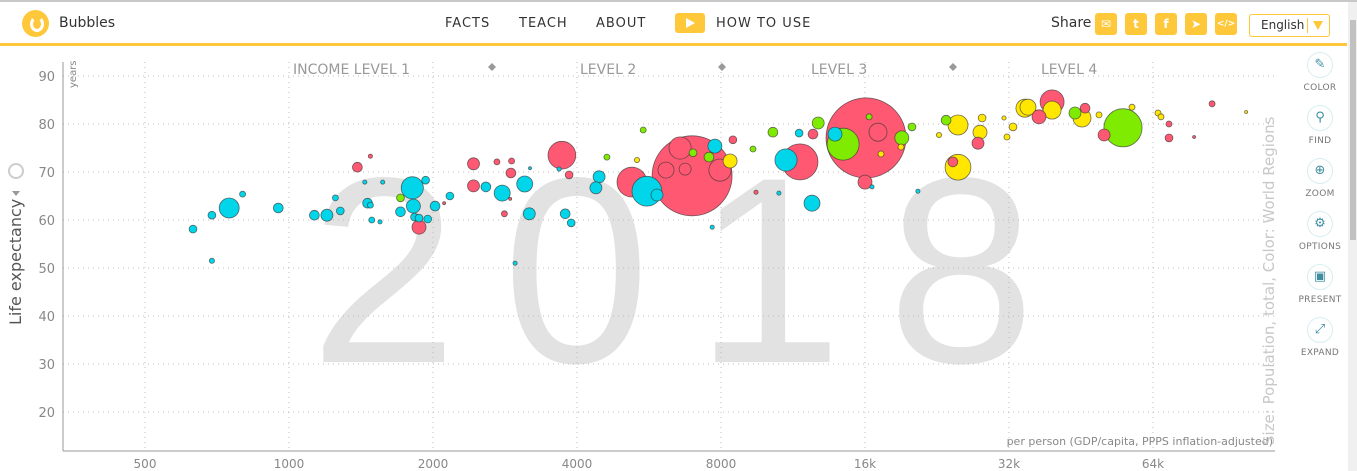 The image size is (1357, 471). I want to click on present-button: ▣ PRESENT, so click(1320, 284).